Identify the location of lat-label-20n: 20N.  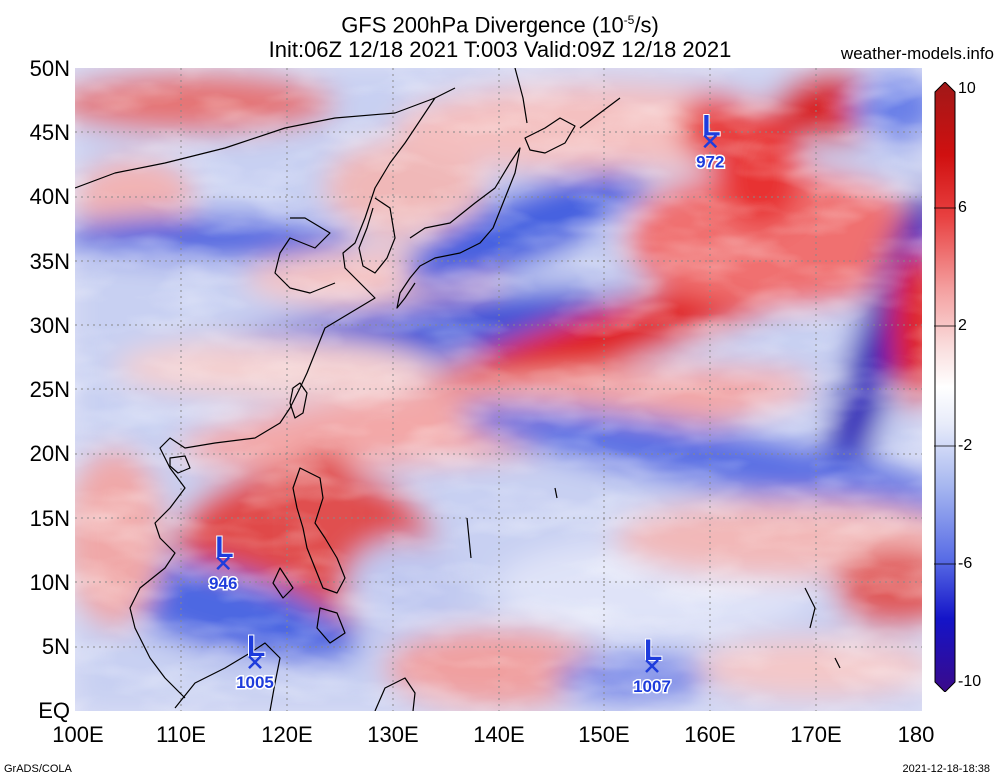
(49, 453).